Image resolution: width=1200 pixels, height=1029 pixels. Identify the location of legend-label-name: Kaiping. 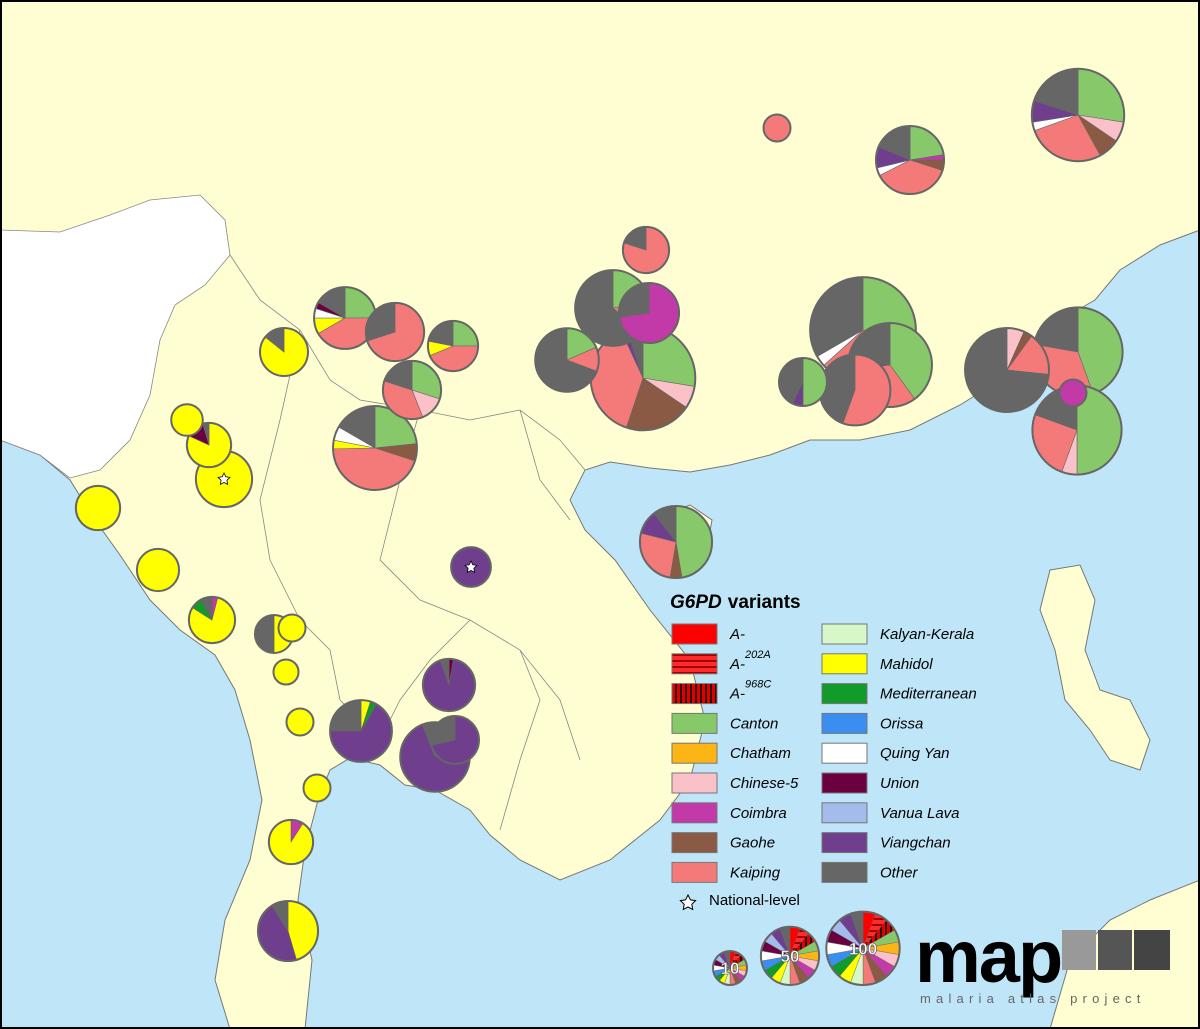
(755, 872).